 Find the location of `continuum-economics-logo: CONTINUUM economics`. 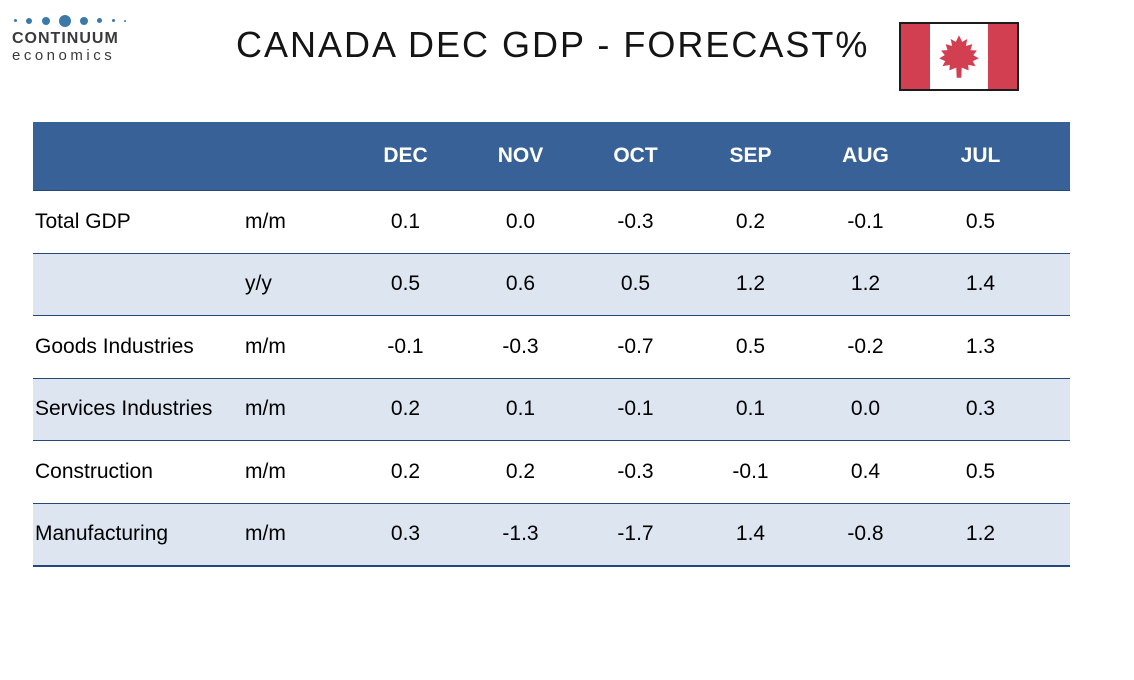

continuum-economics-logo: CONTINUUM economics is located at coordinates (77, 39).